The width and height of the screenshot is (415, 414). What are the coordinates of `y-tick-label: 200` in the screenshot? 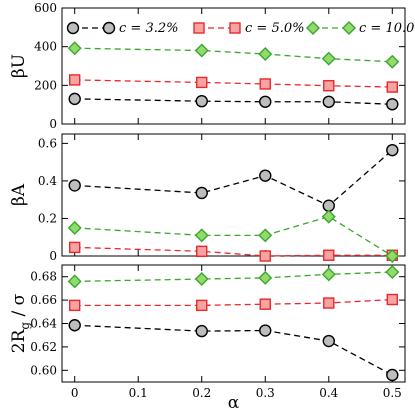 It's located at (45, 85).